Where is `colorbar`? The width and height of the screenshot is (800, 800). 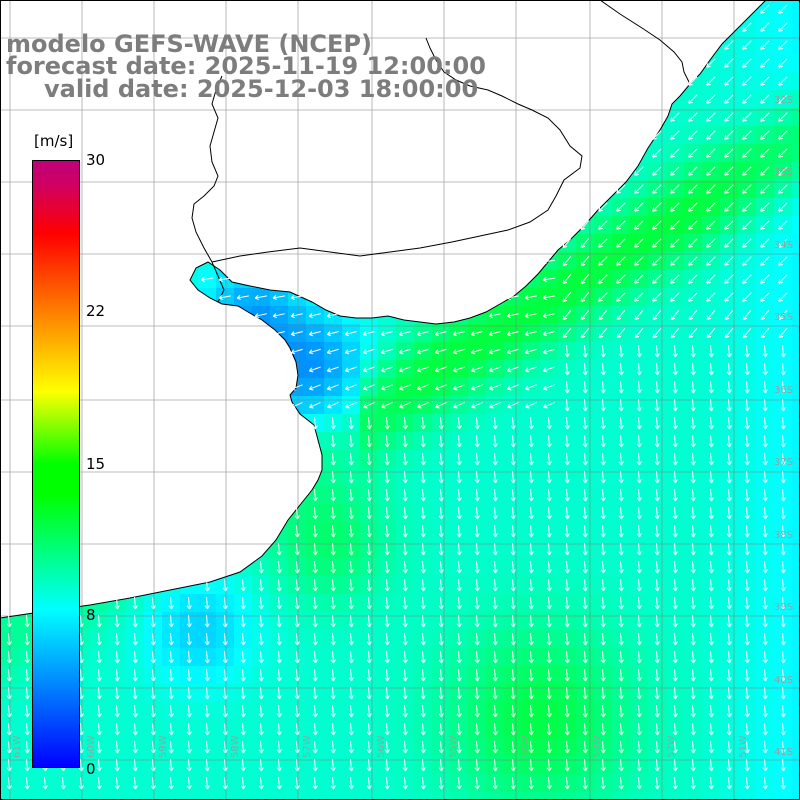
colorbar is located at coordinates (56, 464).